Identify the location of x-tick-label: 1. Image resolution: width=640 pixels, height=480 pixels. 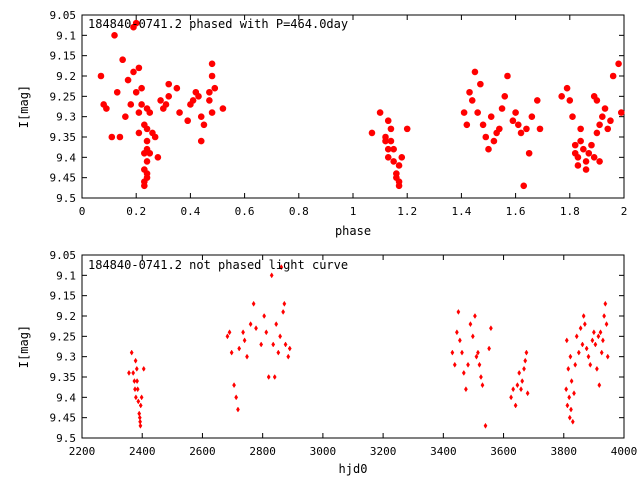
(353, 211).